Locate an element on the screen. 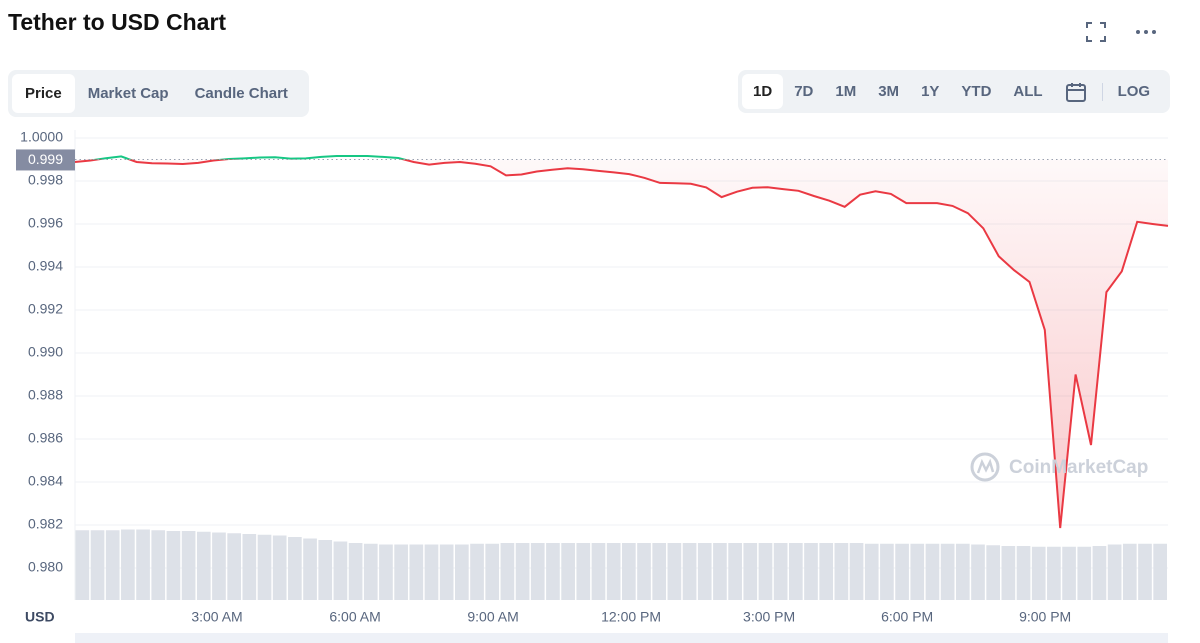 This screenshot has height=643, width=1200. range-button: 1M is located at coordinates (846, 91).